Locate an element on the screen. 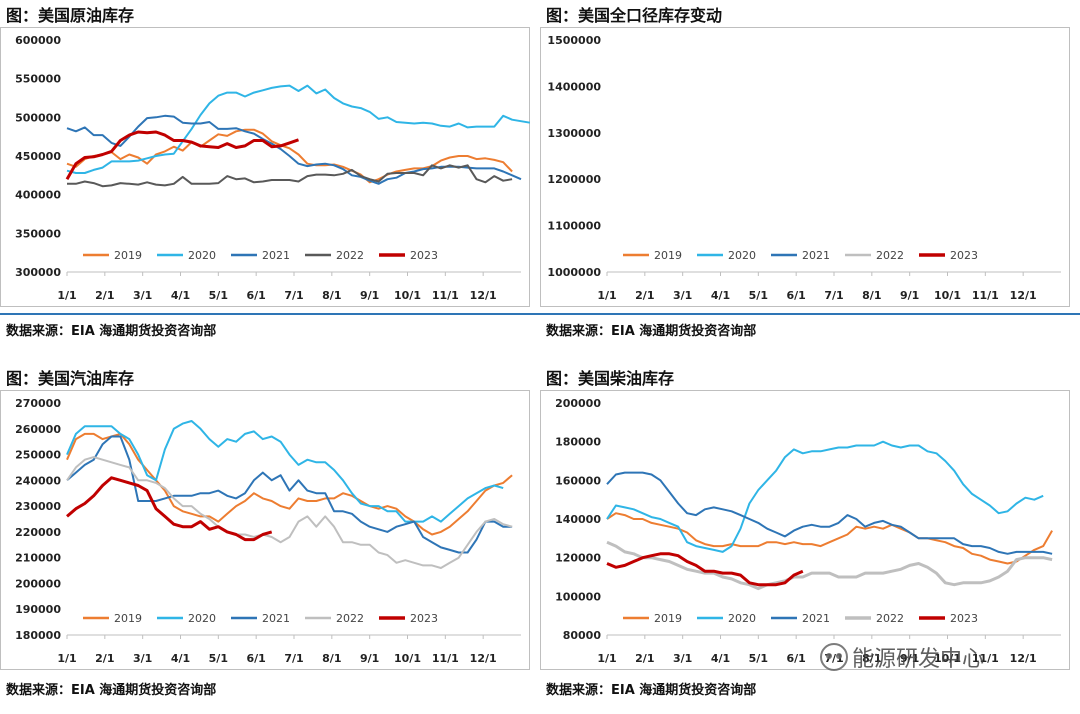 The width and height of the screenshot is (1080, 714). y-tick-label: 450000 is located at coordinates (38, 156).